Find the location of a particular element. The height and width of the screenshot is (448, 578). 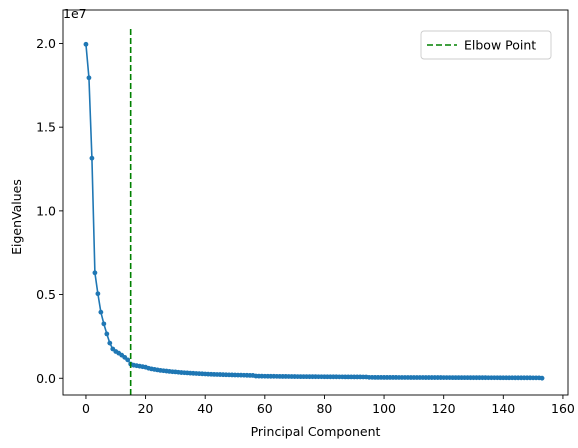

legend-label-elbow: Elbow Point is located at coordinates (500, 45).